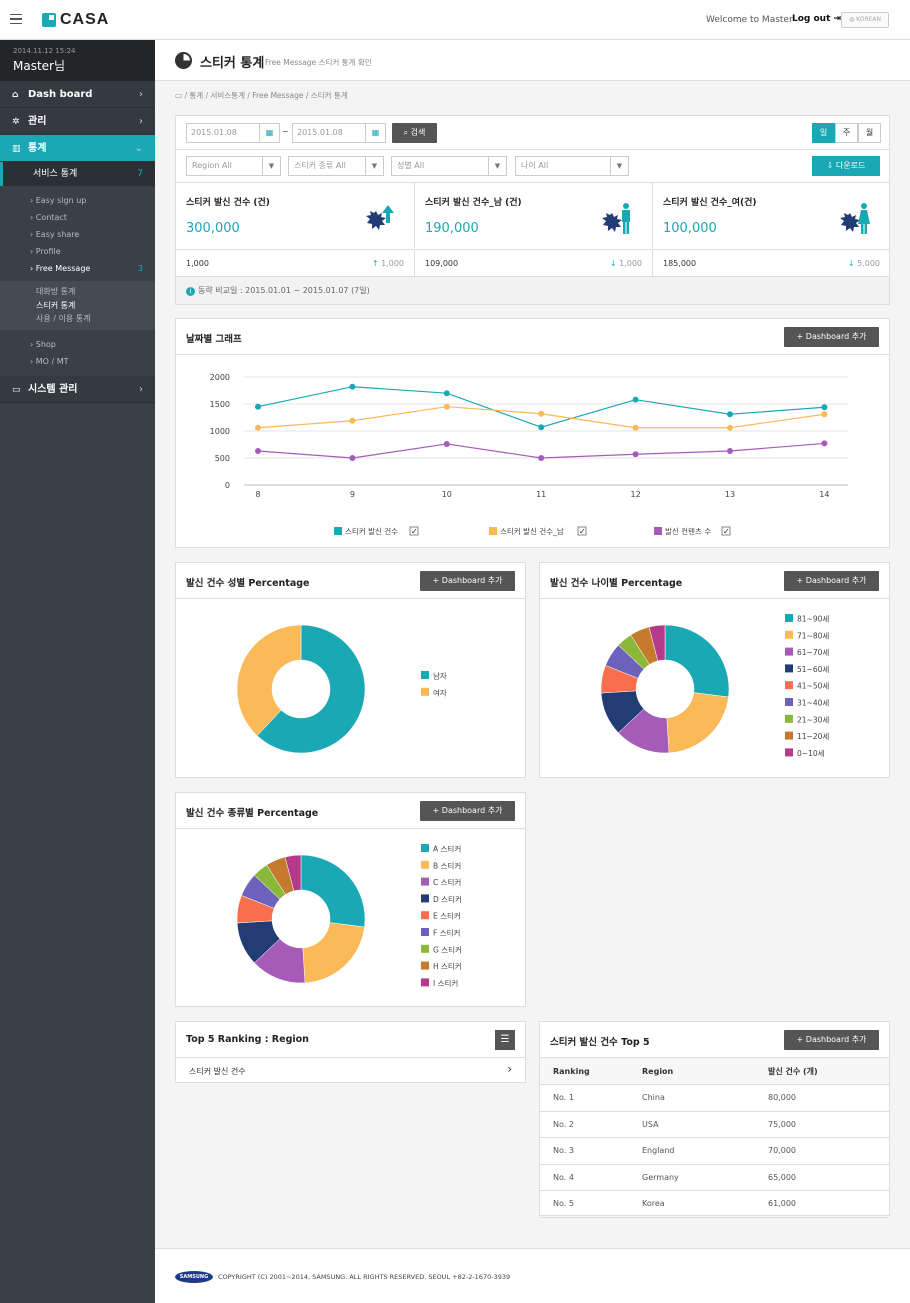 The width and height of the screenshot is (910, 1303). I want to click on menu-profile: › Profile, so click(45, 251).